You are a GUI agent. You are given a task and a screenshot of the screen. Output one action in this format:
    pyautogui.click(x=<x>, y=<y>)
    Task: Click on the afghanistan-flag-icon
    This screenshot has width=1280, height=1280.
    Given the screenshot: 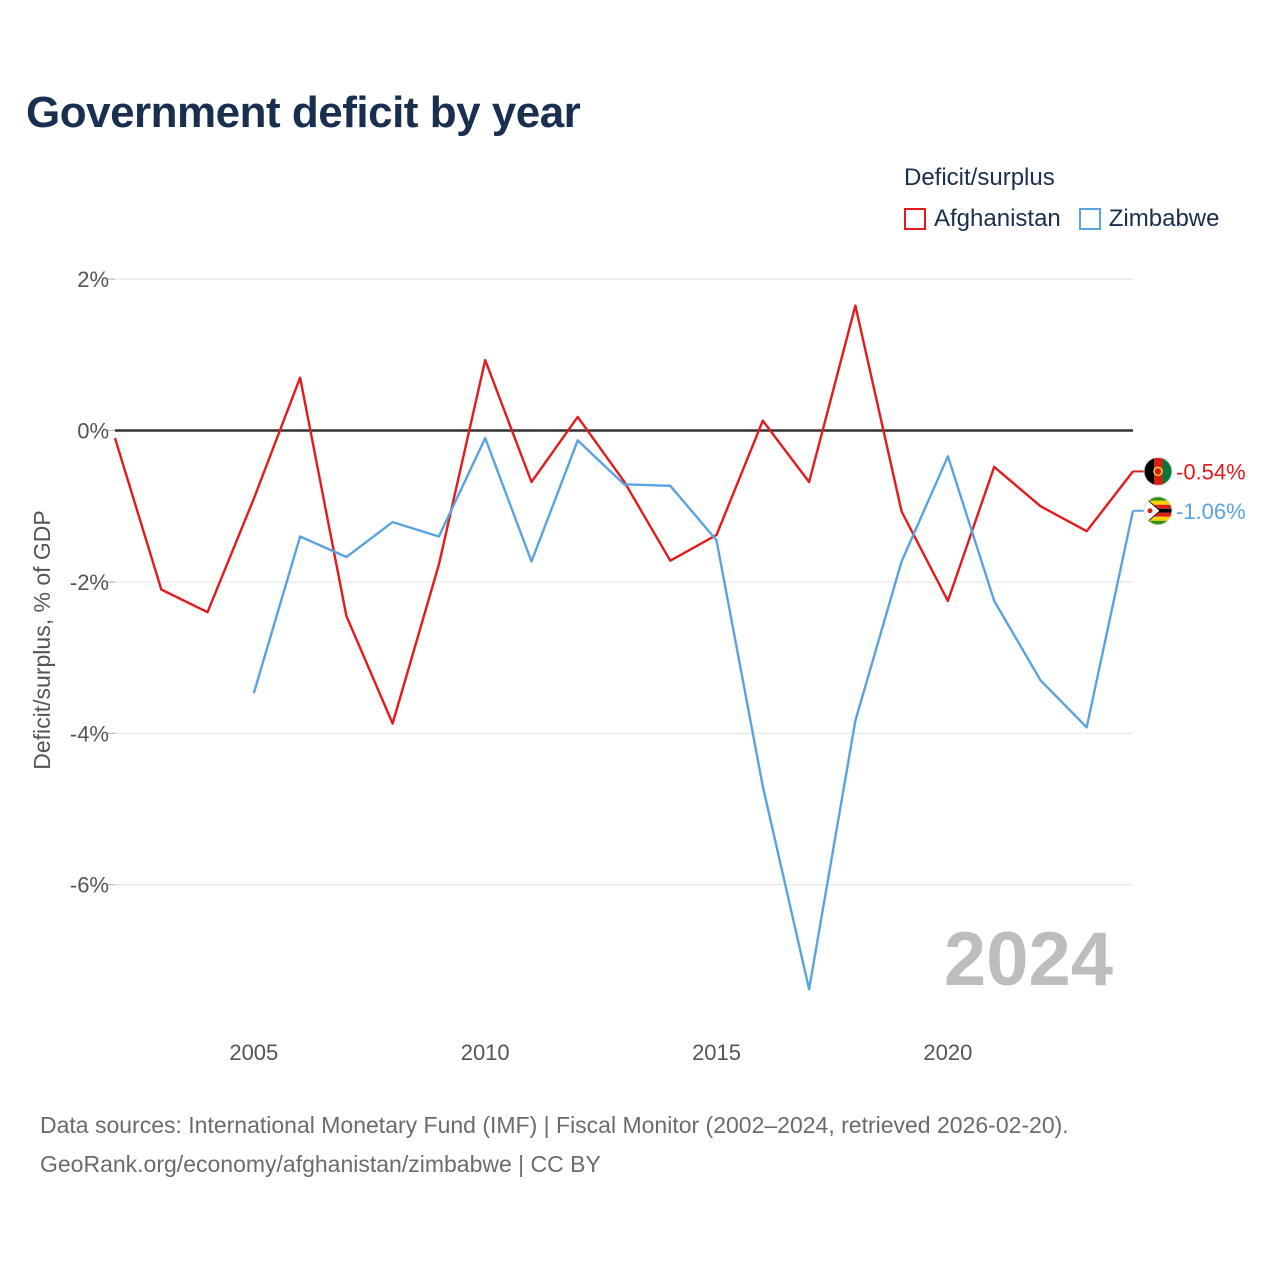 What is the action you would take?
    pyautogui.click(x=1158, y=471)
    